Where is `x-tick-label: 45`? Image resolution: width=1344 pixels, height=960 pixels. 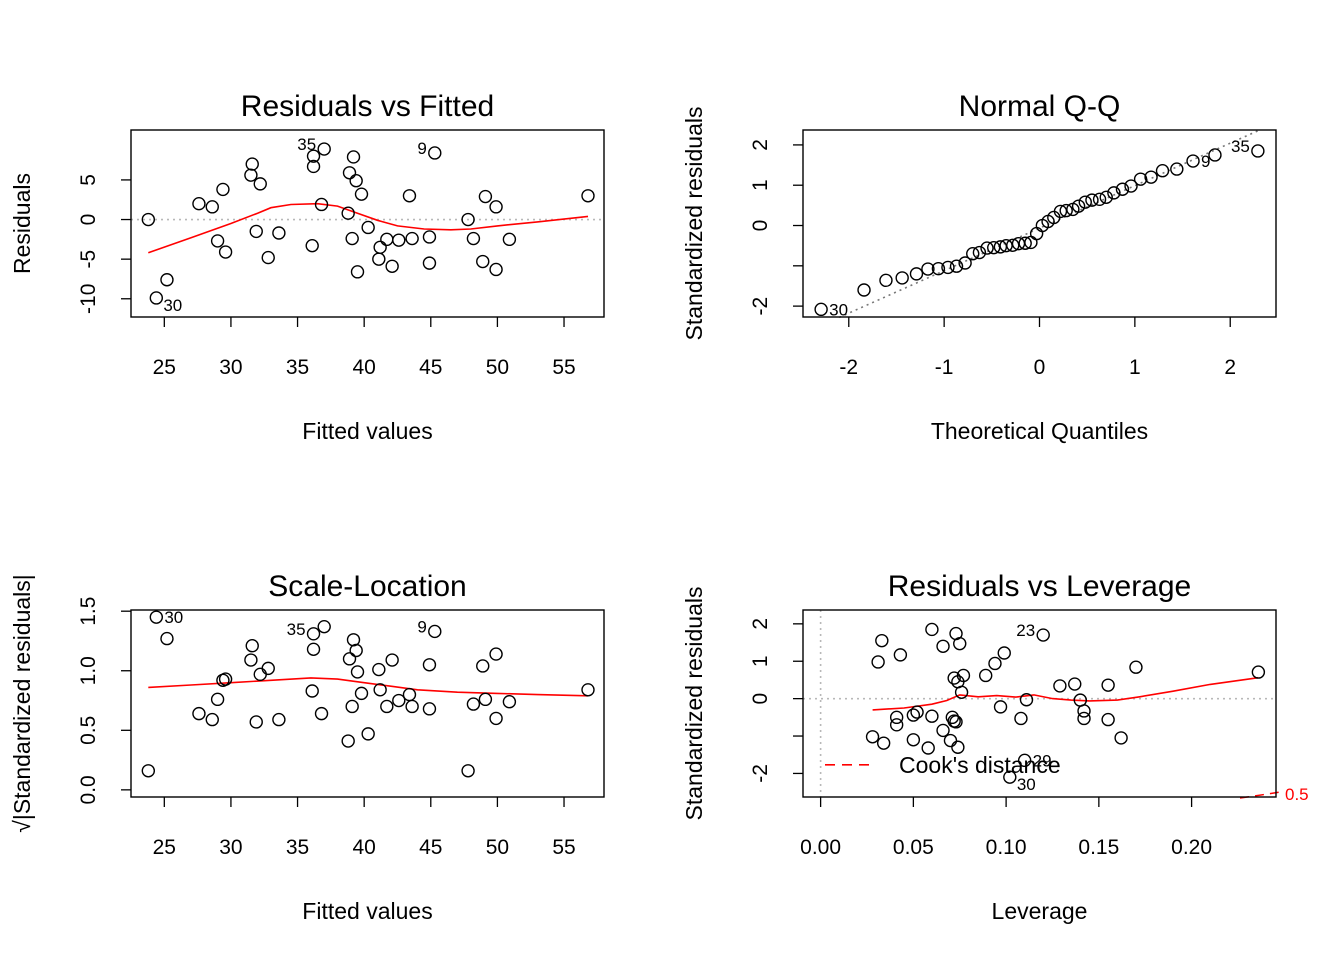
x-tick-label: 45 is located at coordinates (430, 367).